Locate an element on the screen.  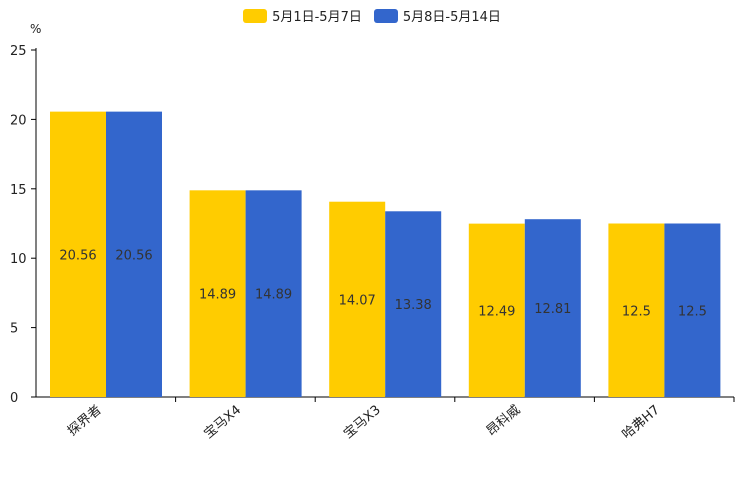
data-label: 14.07 is located at coordinates (357, 300).